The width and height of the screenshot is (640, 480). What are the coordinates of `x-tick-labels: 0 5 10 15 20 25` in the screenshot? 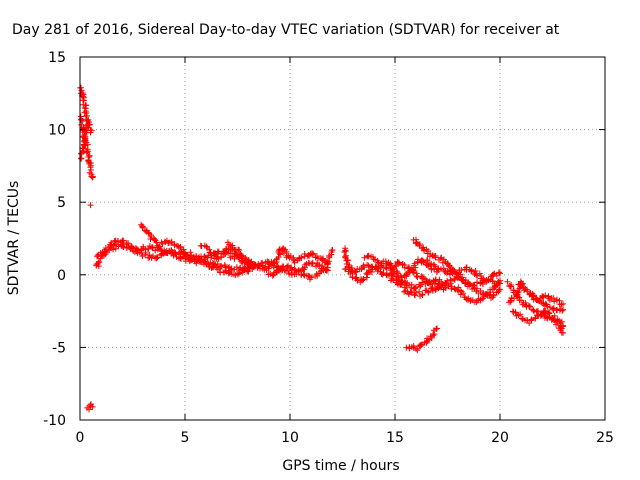 It's located at (345, 438).